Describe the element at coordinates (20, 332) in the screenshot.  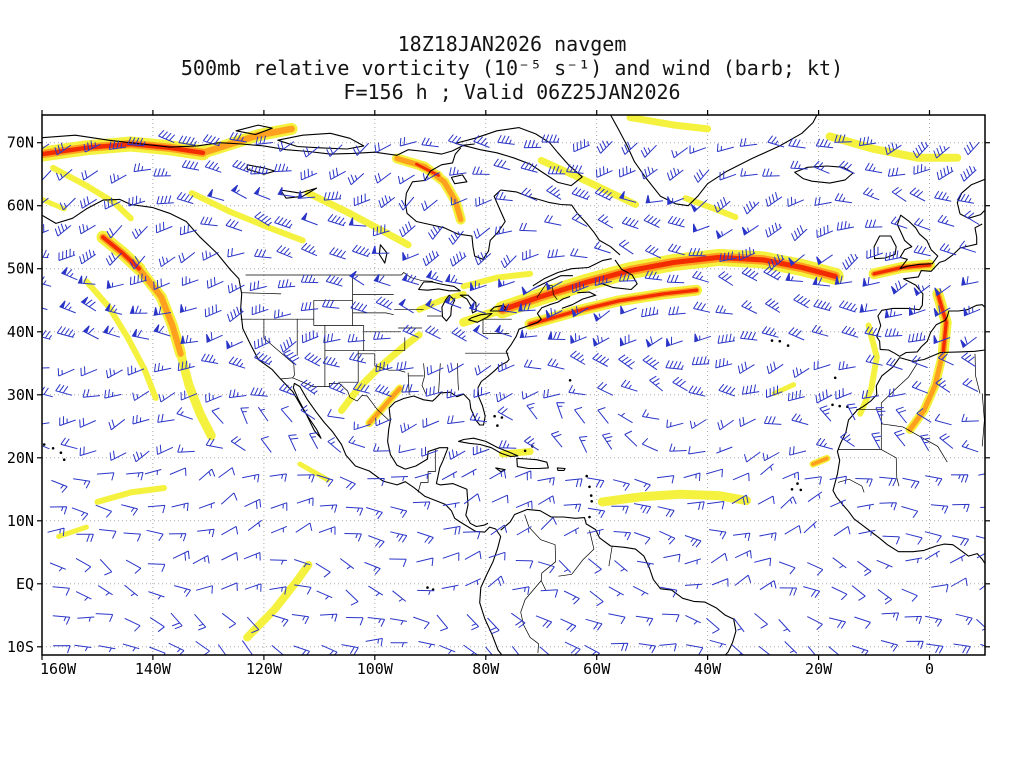
I see `y-axis-tick-label: 40N` at that location.